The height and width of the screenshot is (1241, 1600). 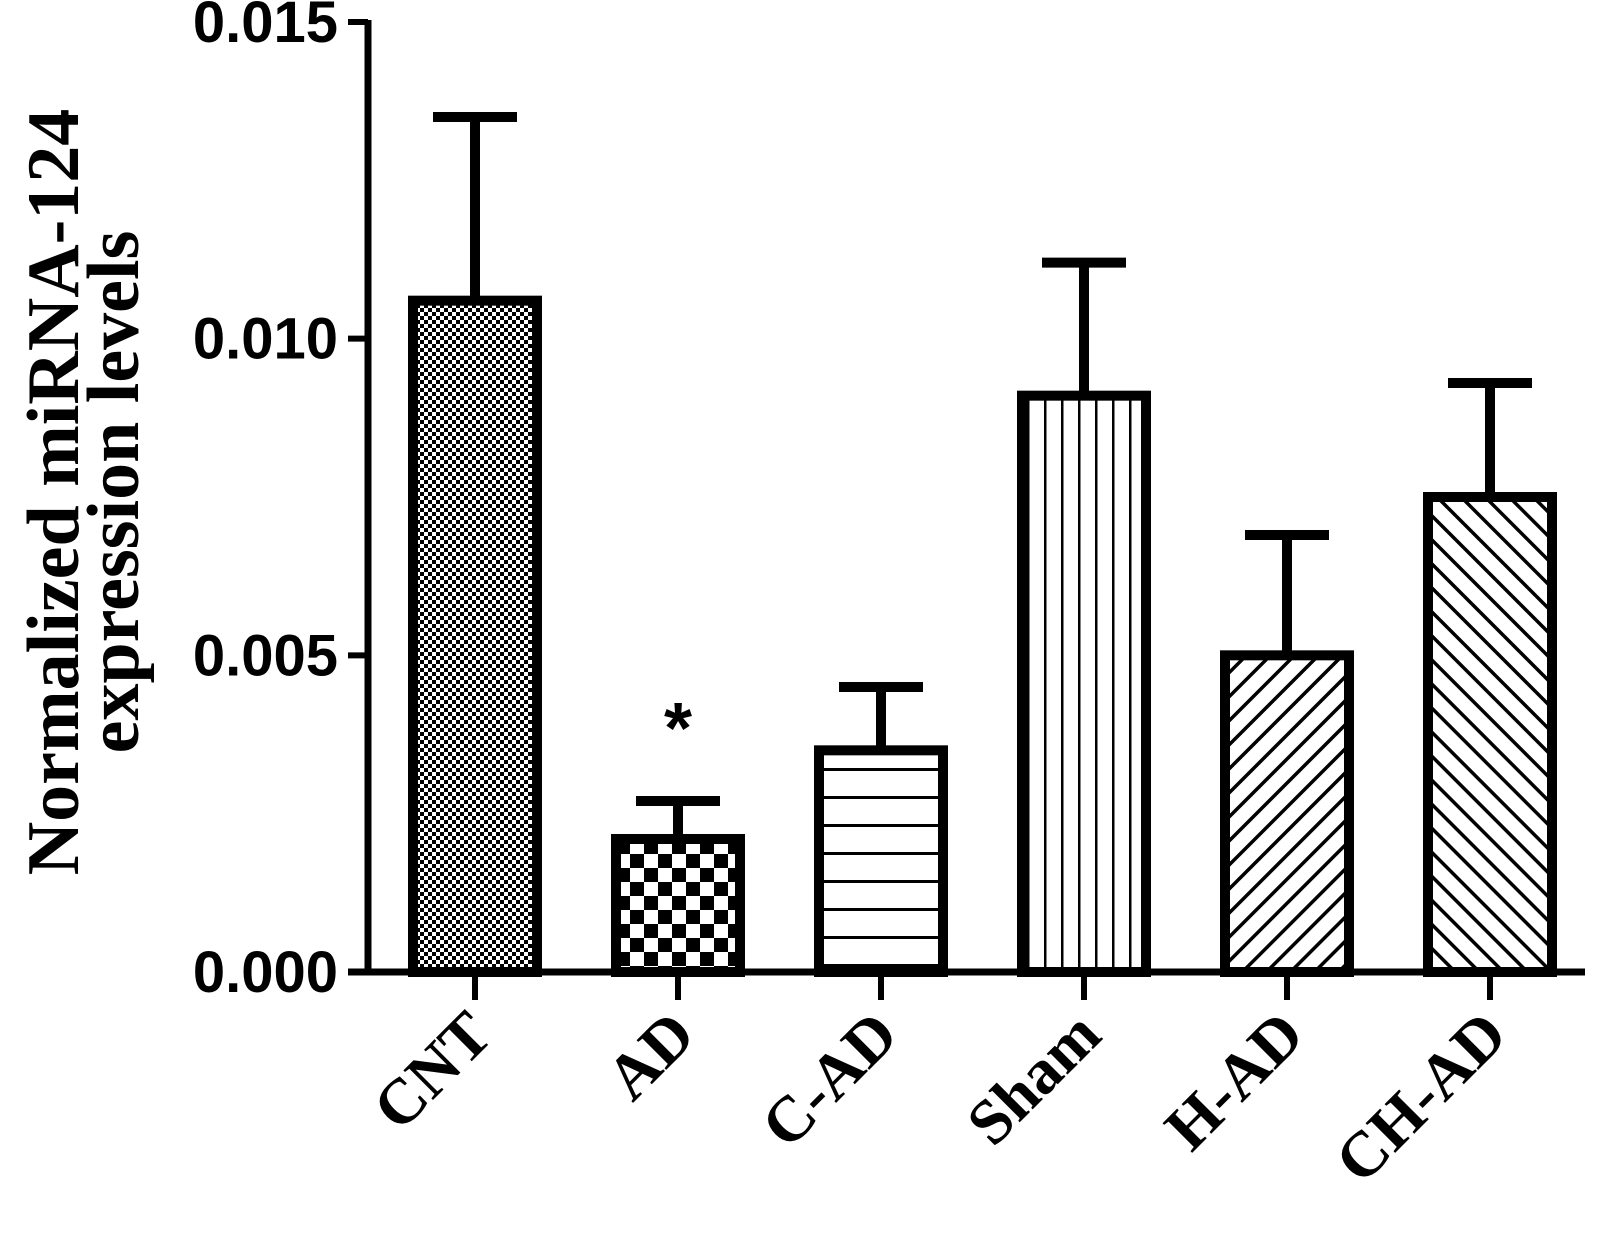 I want to click on bar-sham, so click(x=1084, y=683).